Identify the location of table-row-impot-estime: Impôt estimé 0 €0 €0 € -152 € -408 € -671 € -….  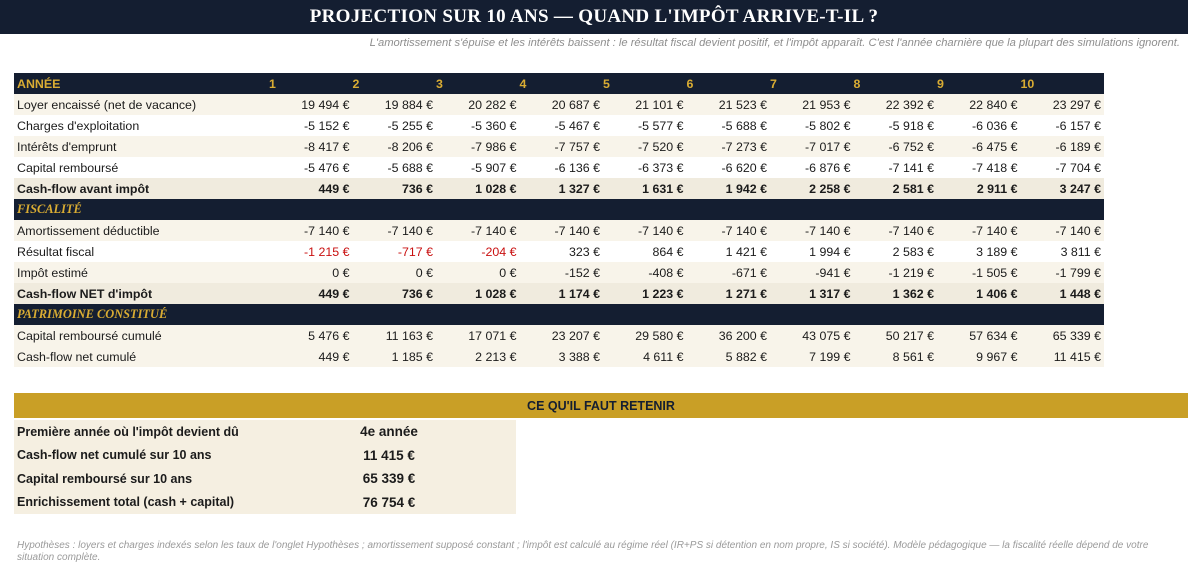
(559, 272).